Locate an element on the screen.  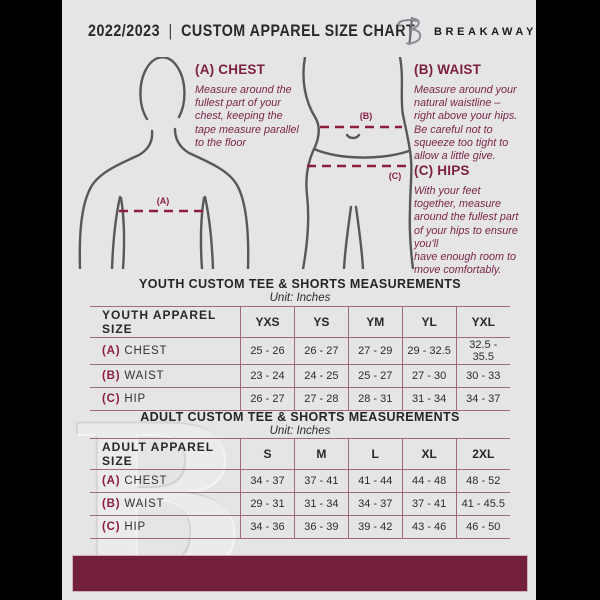
left-shoulder-arm-outline is located at coordinates (116, 199).